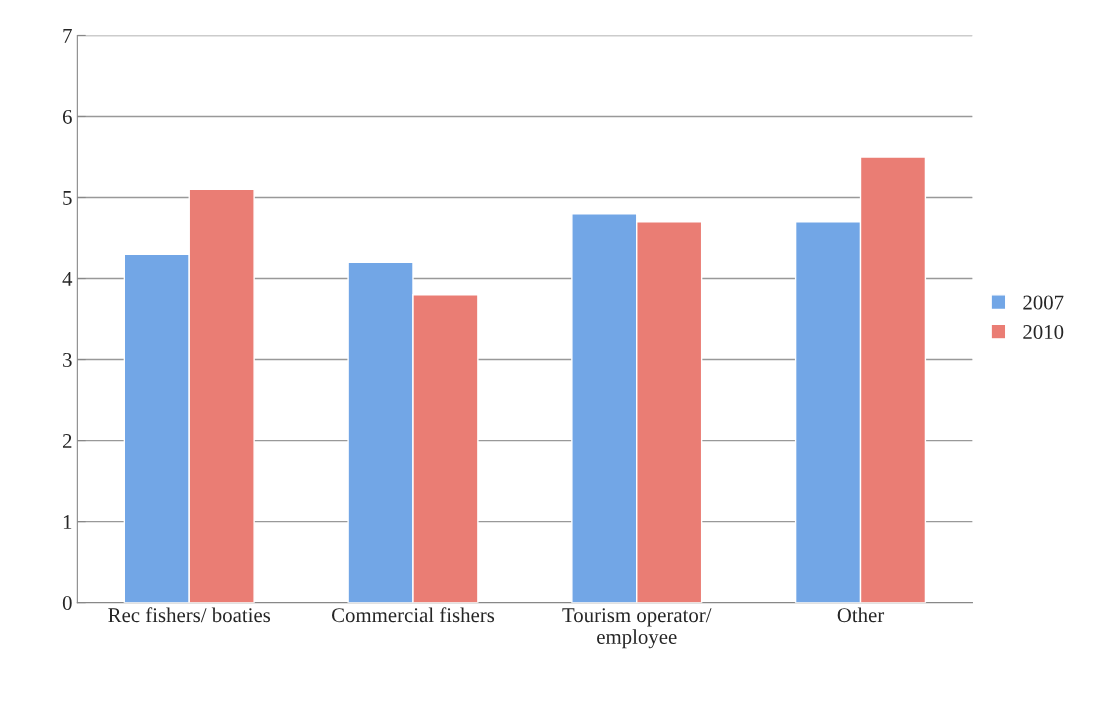  What do you see at coordinates (1043, 332) in the screenshot?
I see `legend-label: 2010` at bounding box center [1043, 332].